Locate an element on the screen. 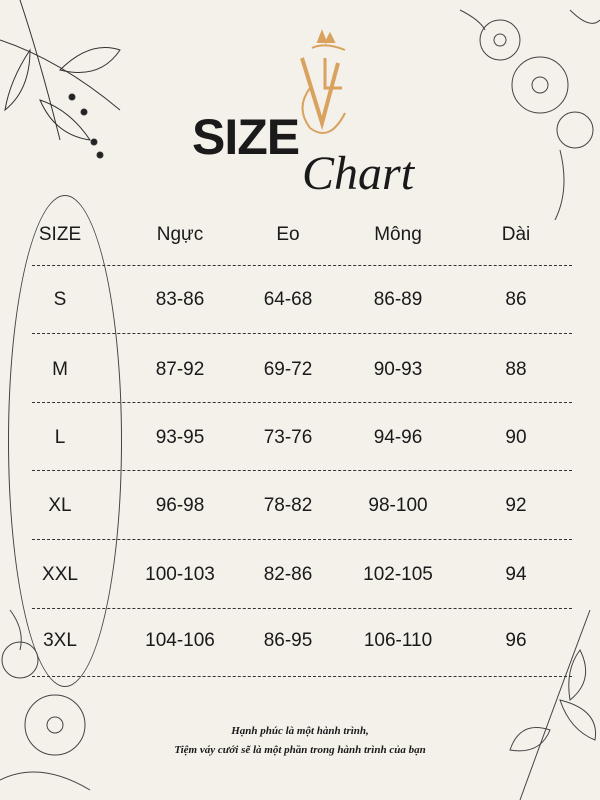 This screenshot has height=800, width=600. cell-mong: 94-96 is located at coordinates (398, 437).